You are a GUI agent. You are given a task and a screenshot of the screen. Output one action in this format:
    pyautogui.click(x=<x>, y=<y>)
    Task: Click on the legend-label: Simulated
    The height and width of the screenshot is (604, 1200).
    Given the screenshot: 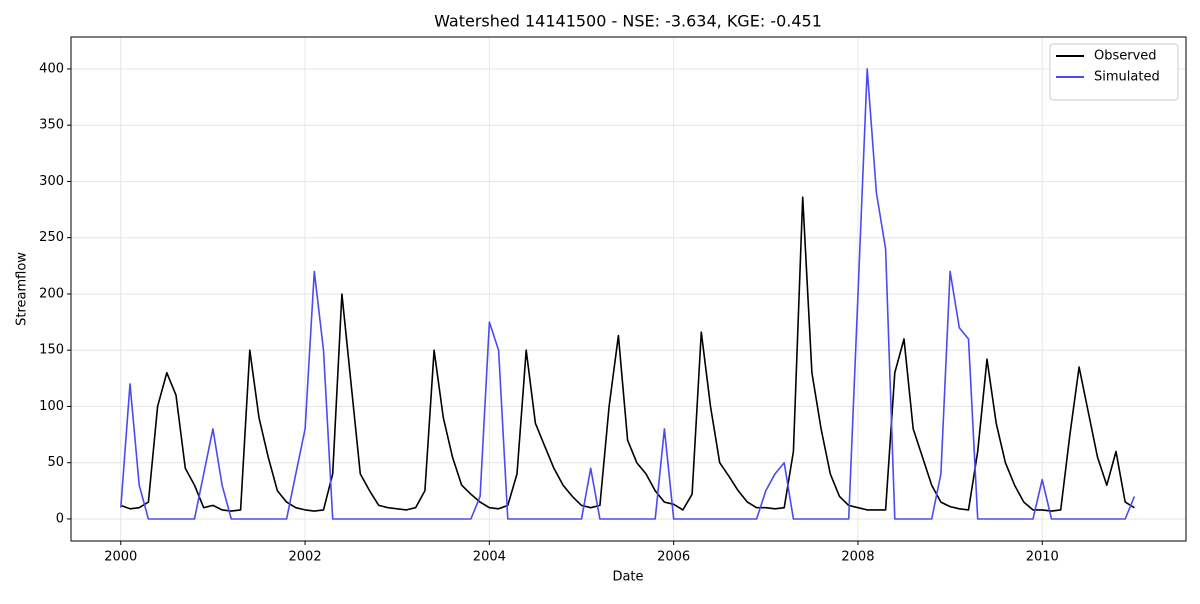 What is the action you would take?
    pyautogui.click(x=1127, y=77)
    